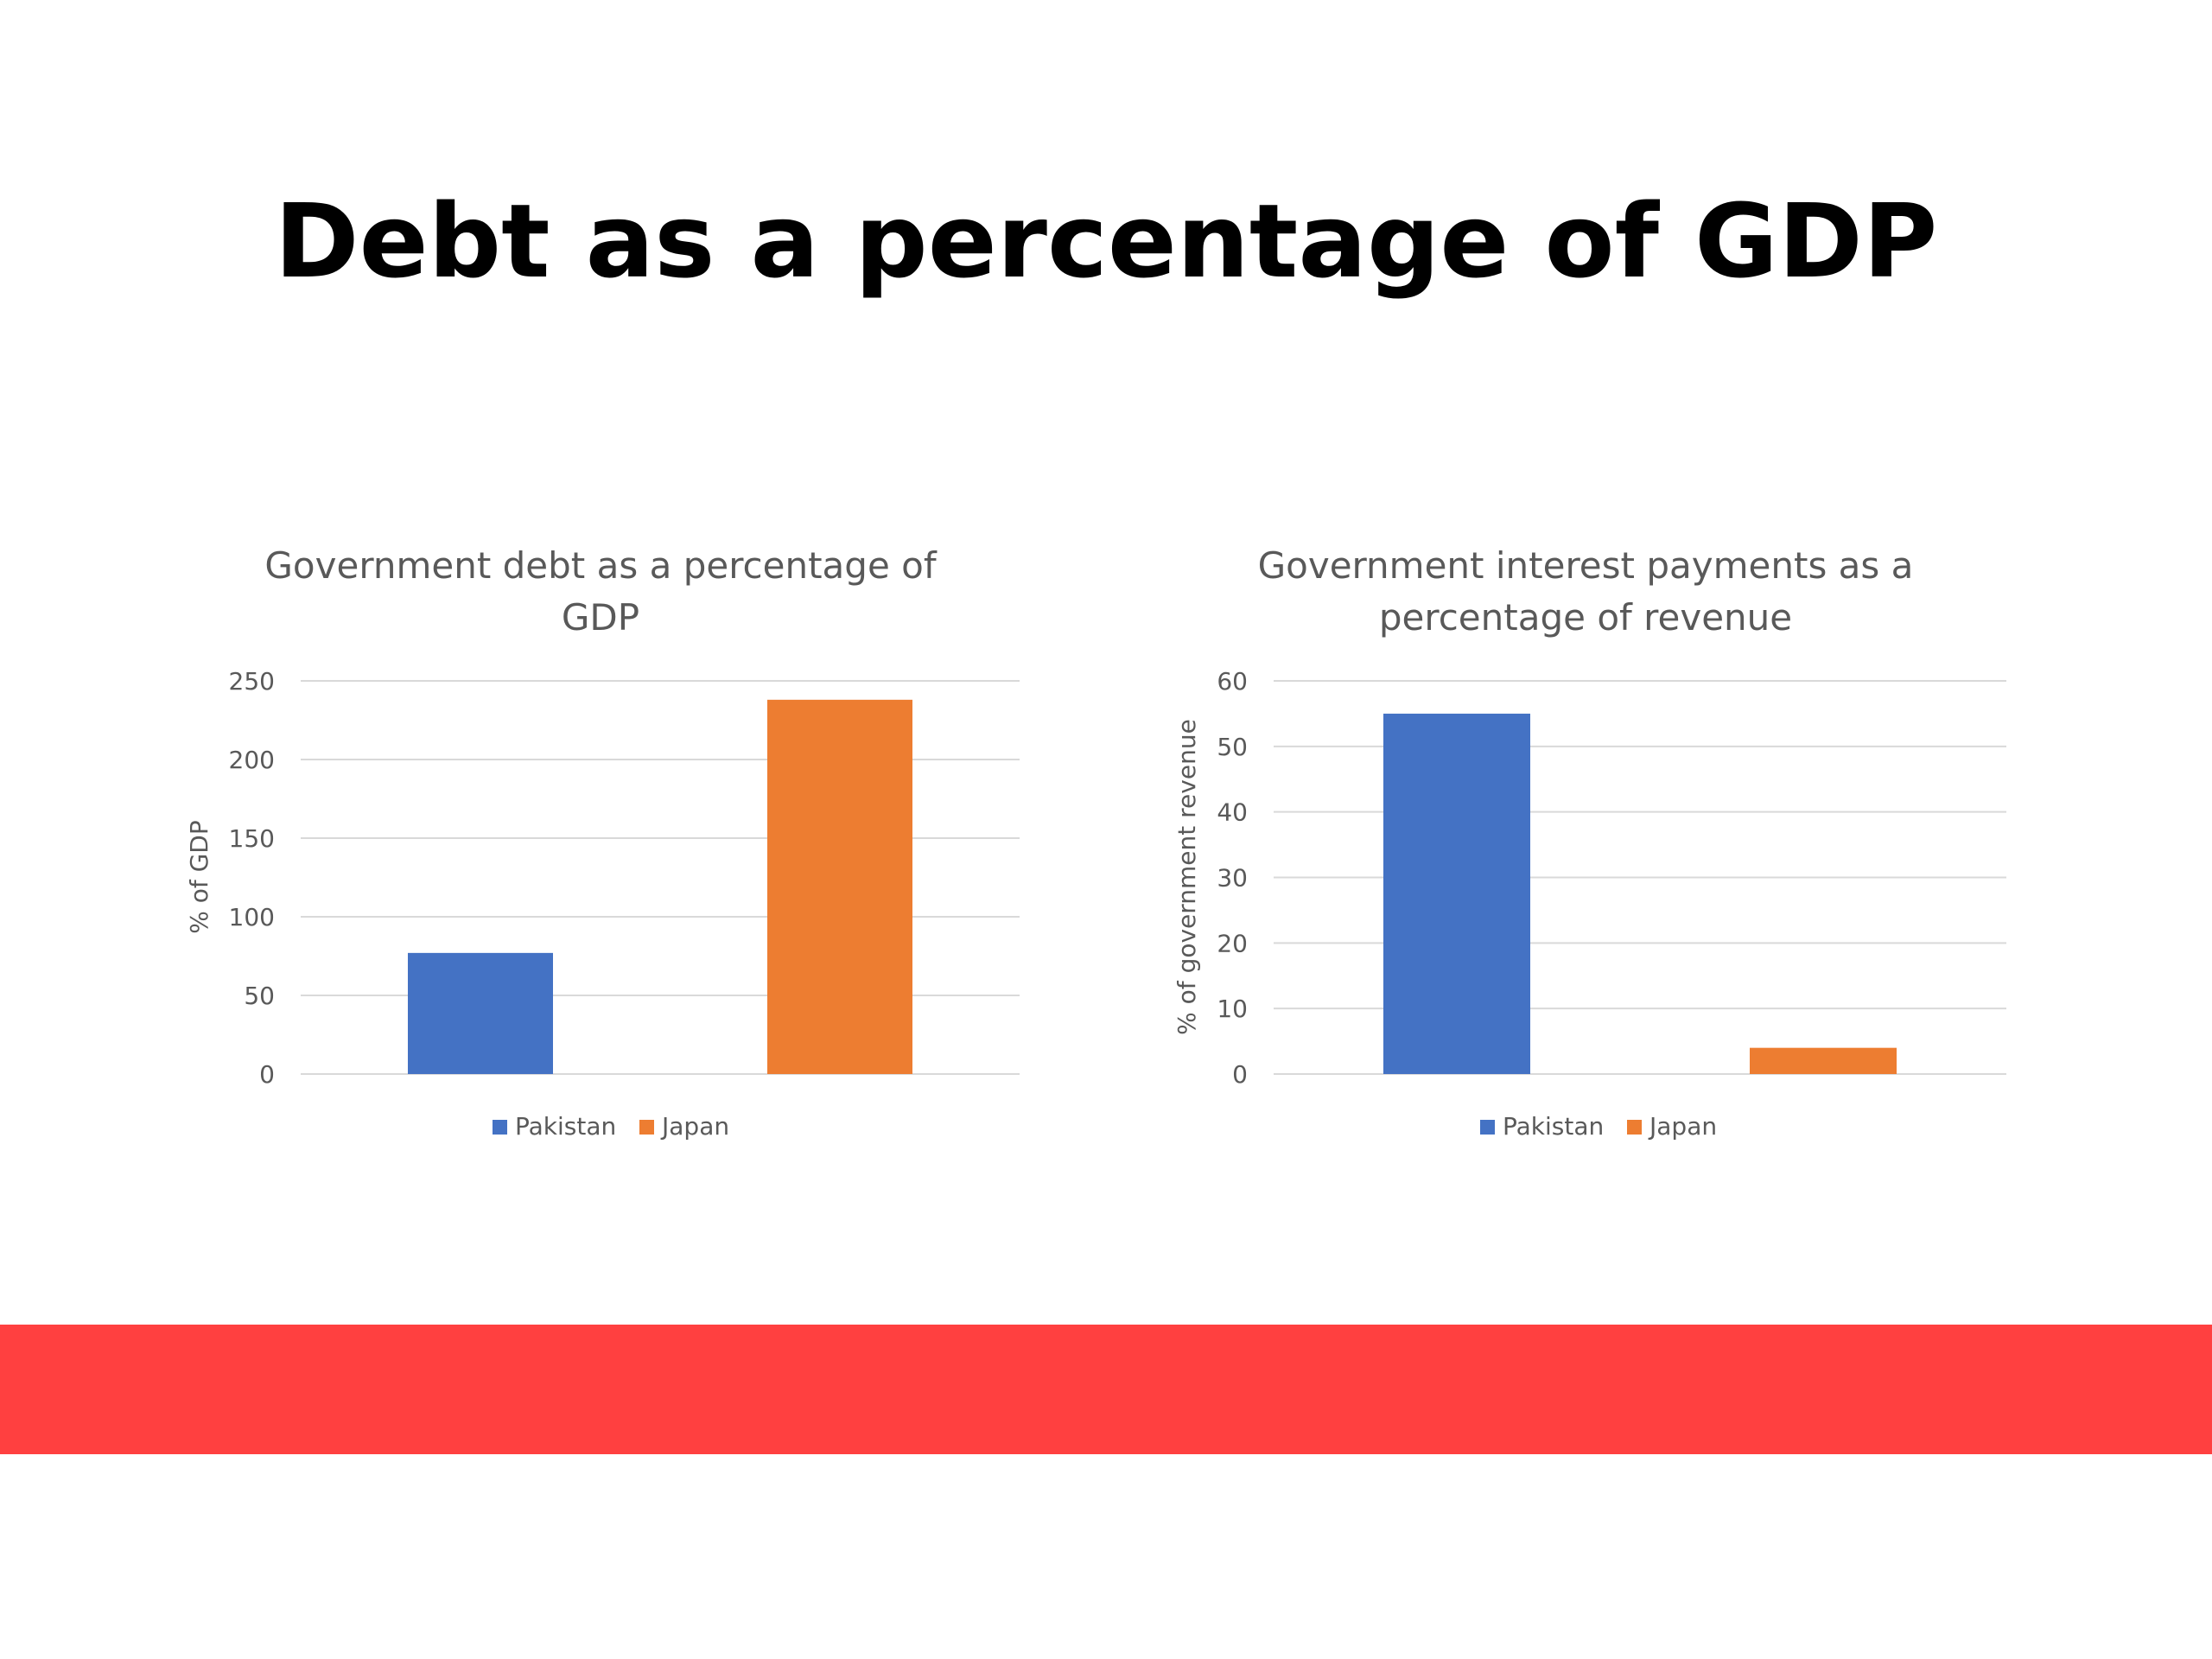  Describe the element at coordinates (252, 760) in the screenshot. I see `chart-1-ytick-label: 200` at that location.